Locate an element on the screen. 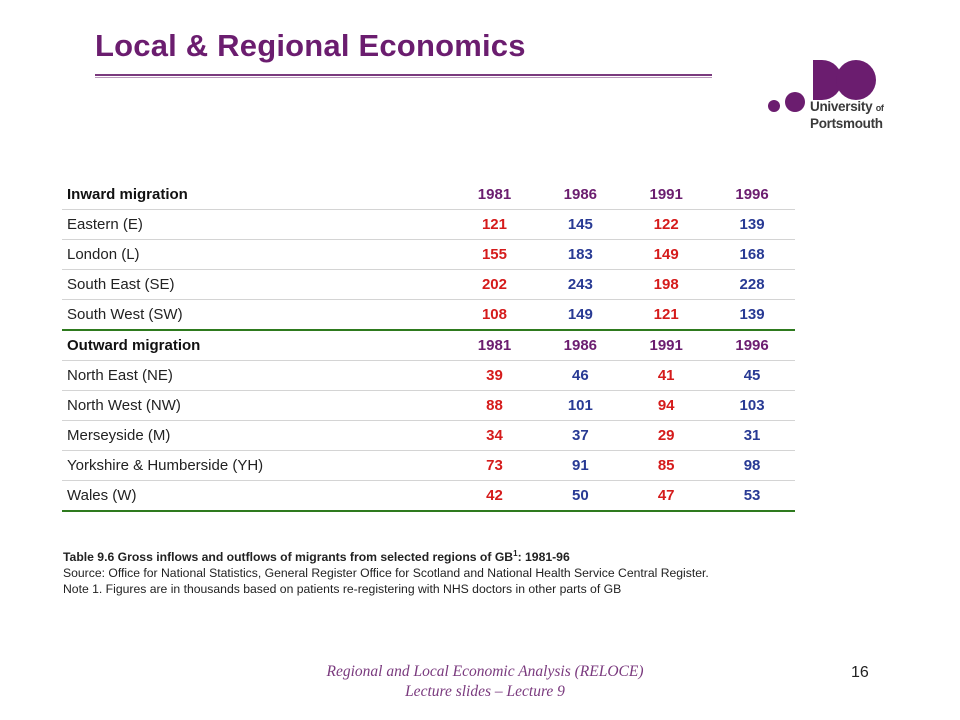  value-cell: 45 is located at coordinates (752, 375).